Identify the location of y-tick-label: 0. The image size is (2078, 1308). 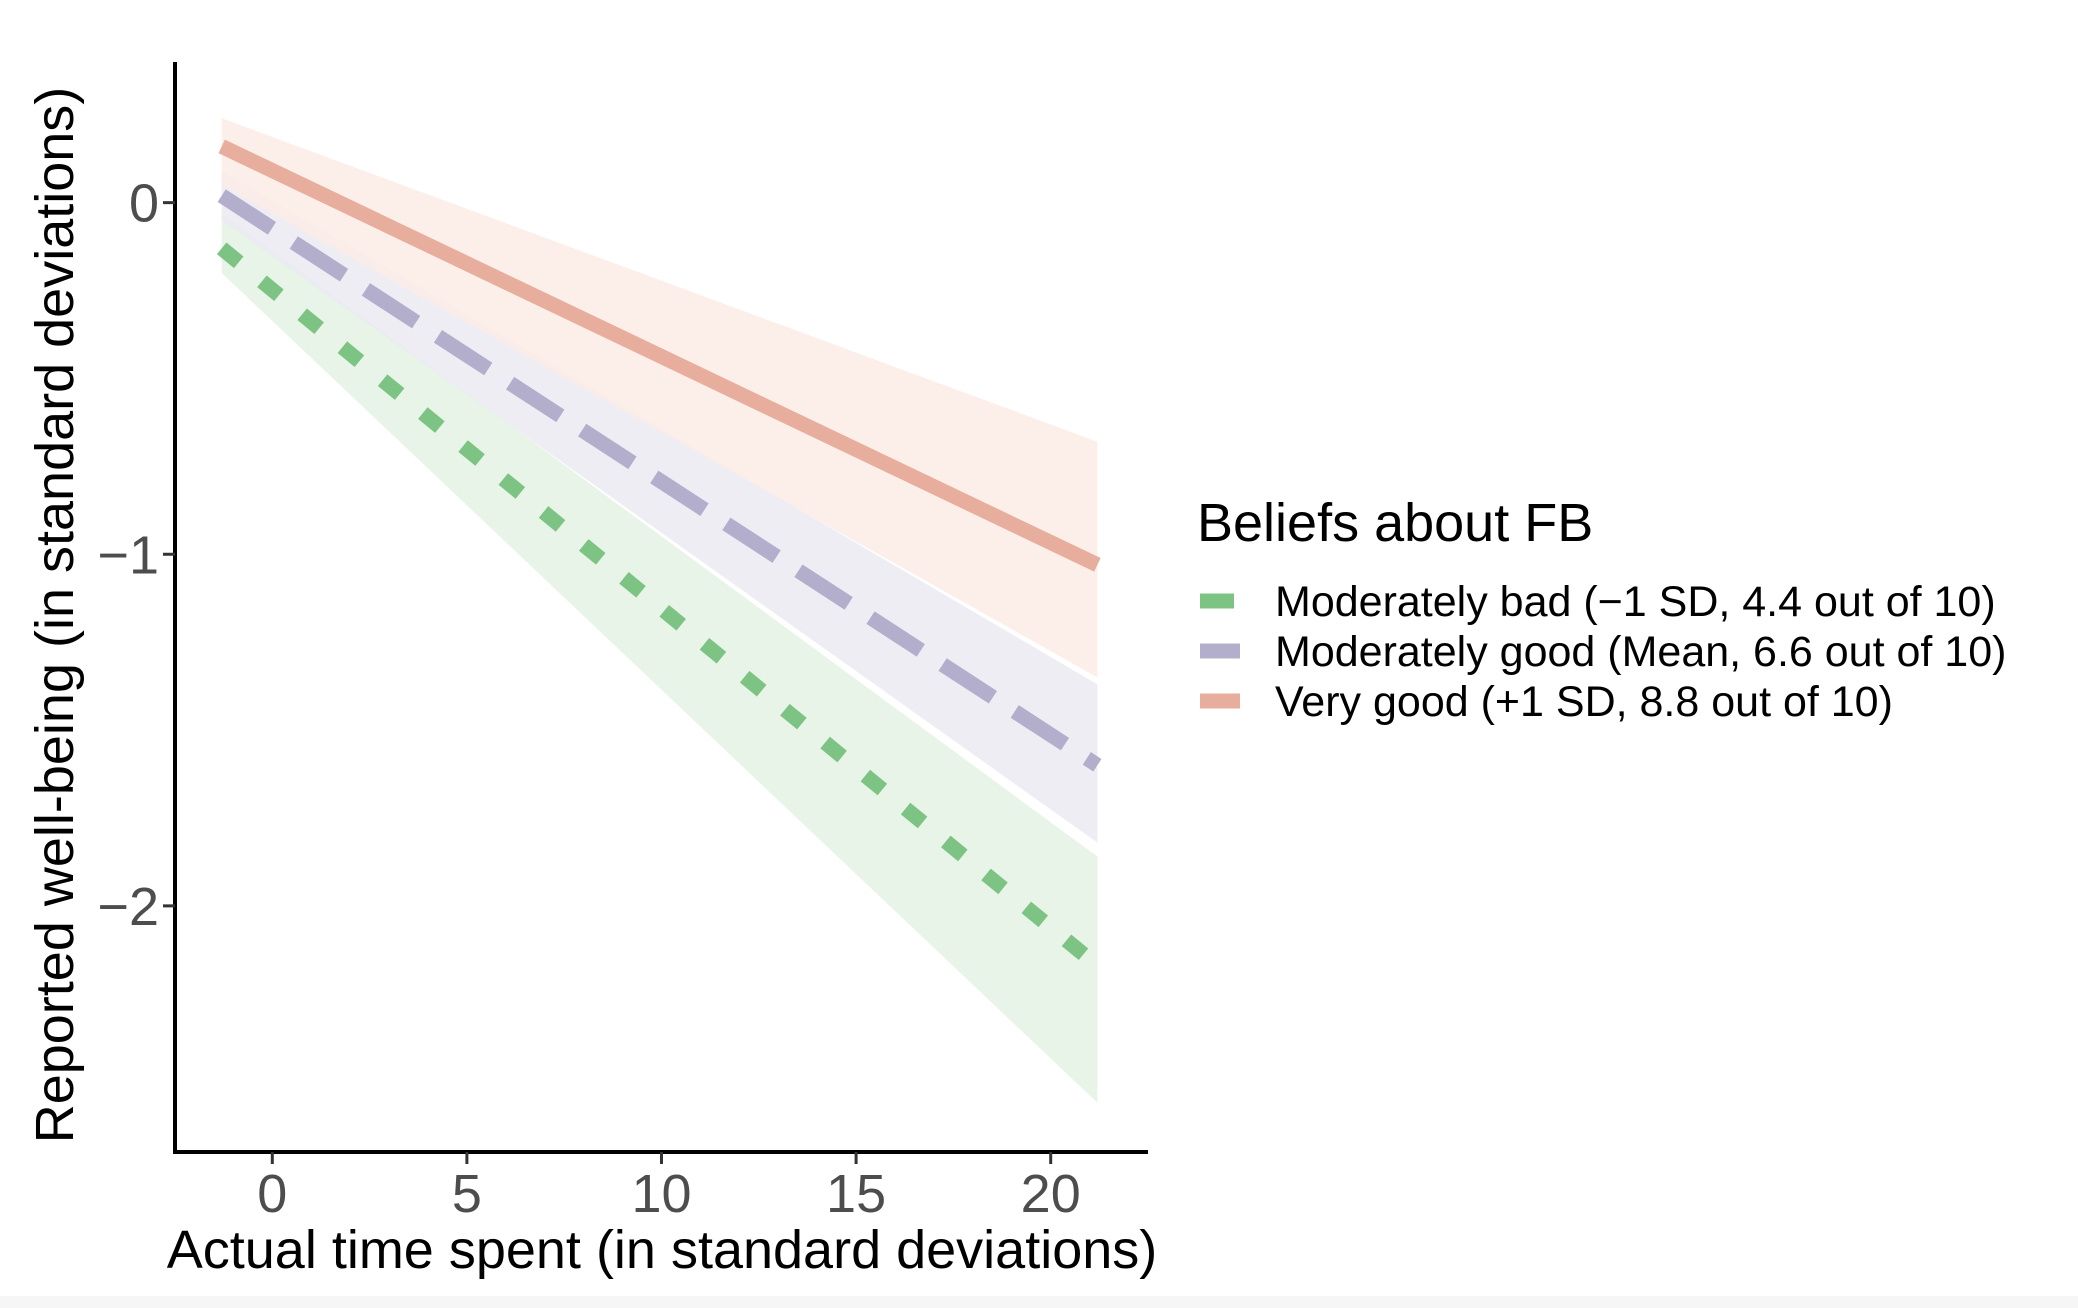
(144, 204).